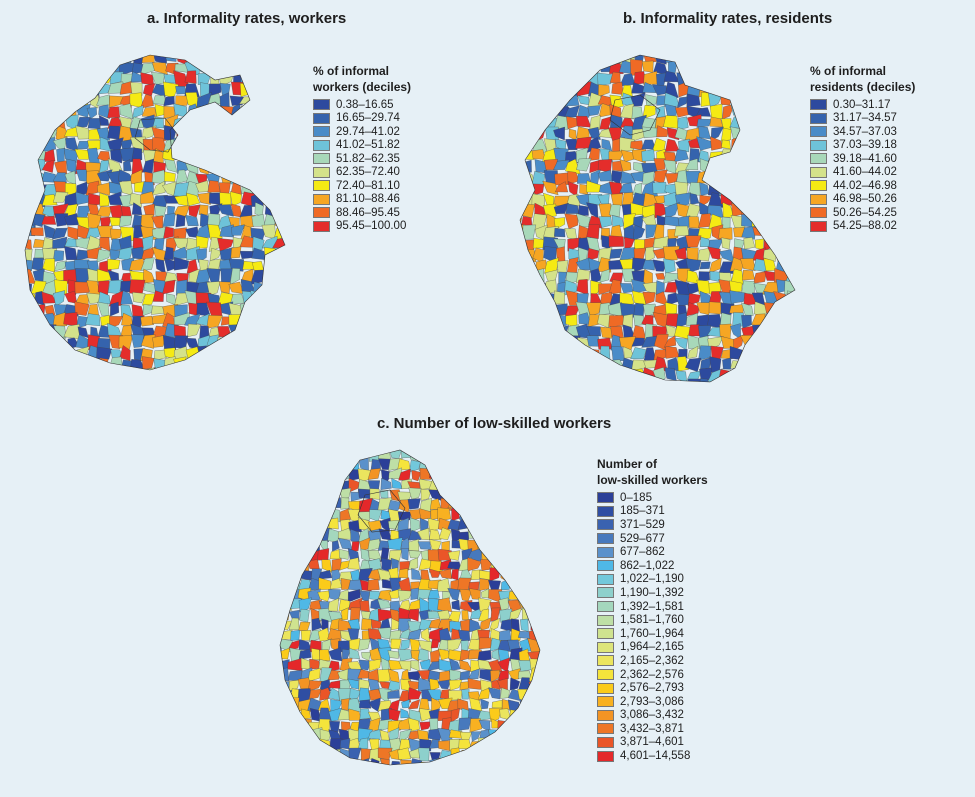 The width and height of the screenshot is (975, 797). I want to click on panel-a-title: a. Informality rates, workers, so click(247, 18).